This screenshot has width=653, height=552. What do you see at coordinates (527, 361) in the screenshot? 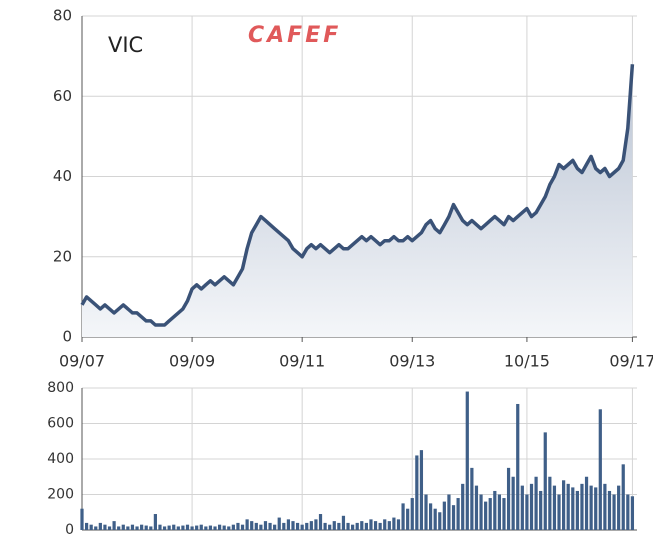
I see `x-tick-label: 10/15` at bounding box center [527, 361].